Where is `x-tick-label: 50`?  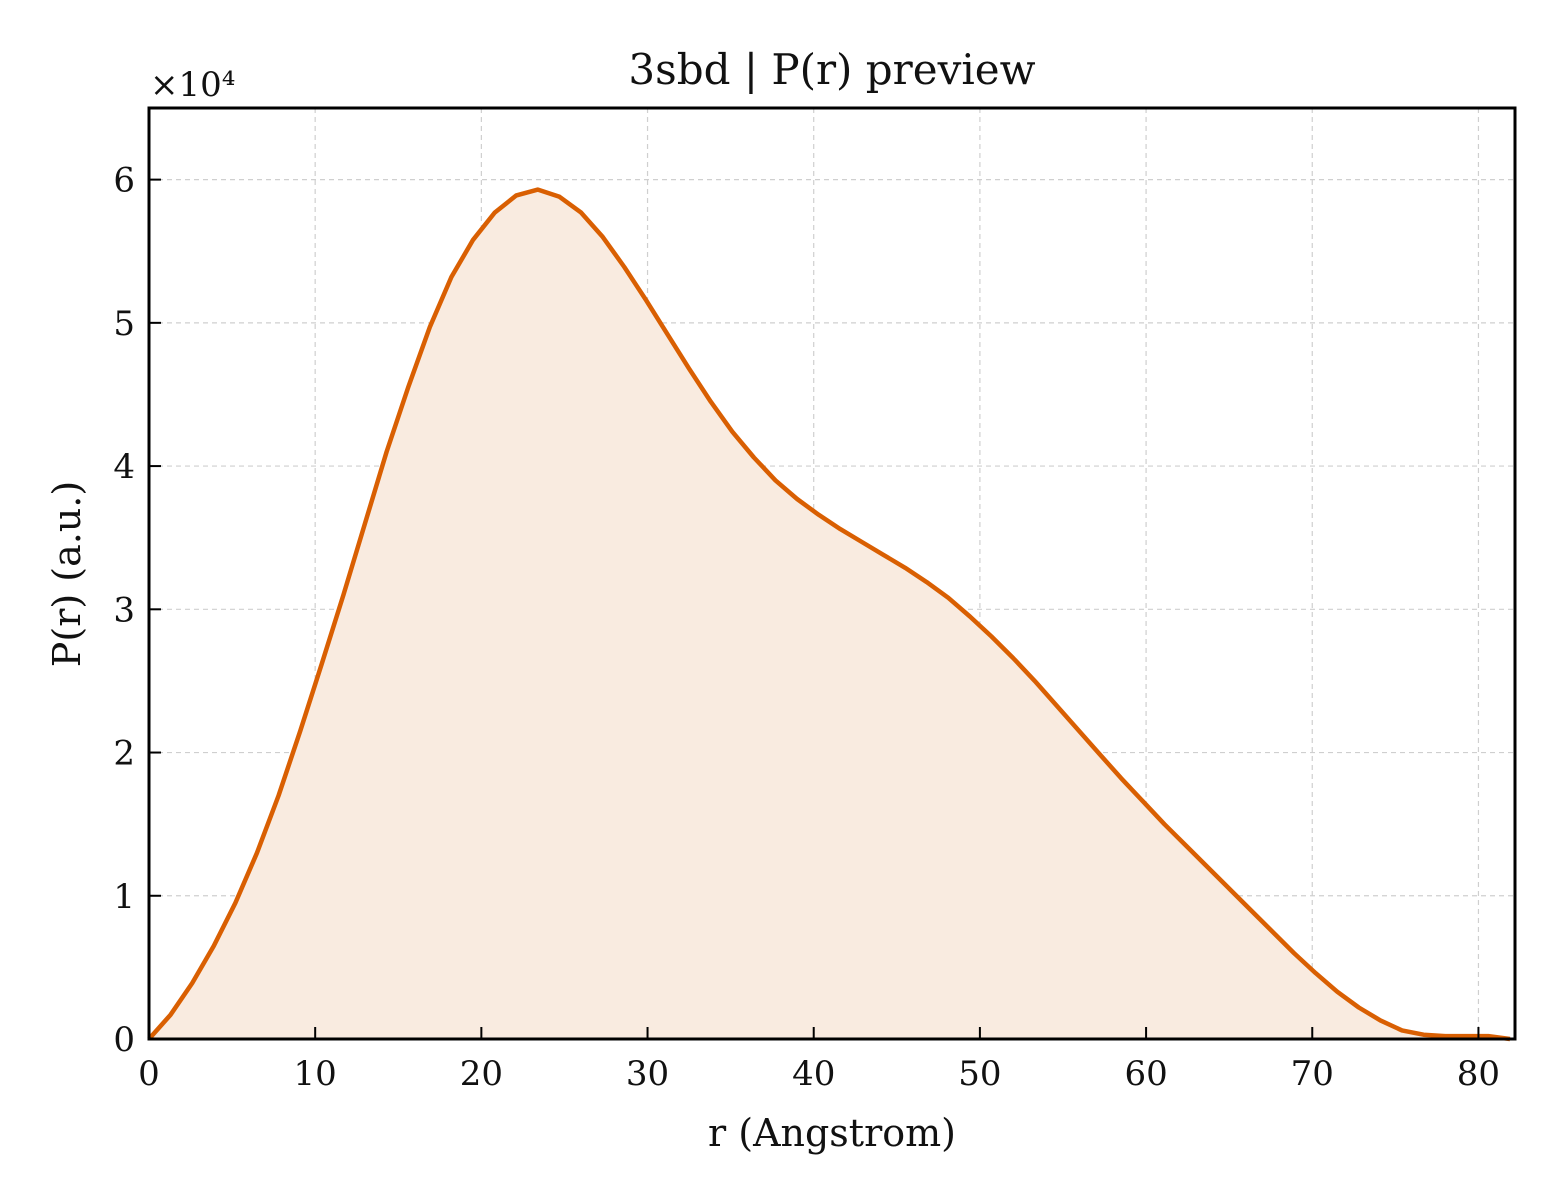 x-tick-label: 50 is located at coordinates (979, 1074).